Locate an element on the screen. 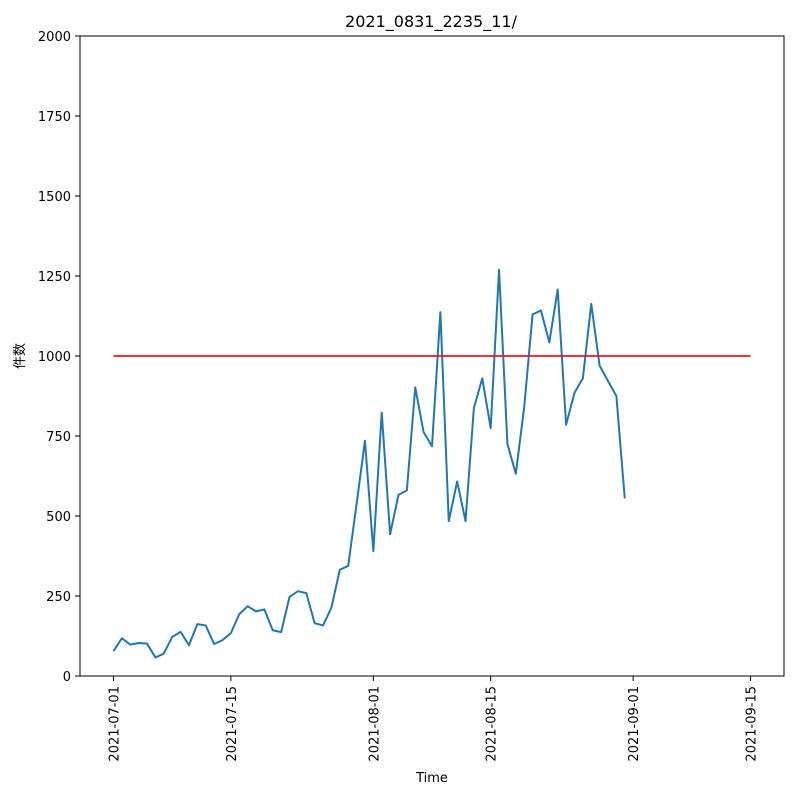 The width and height of the screenshot is (800, 800). x-tick-label: 2021-09-01 is located at coordinates (634, 724).